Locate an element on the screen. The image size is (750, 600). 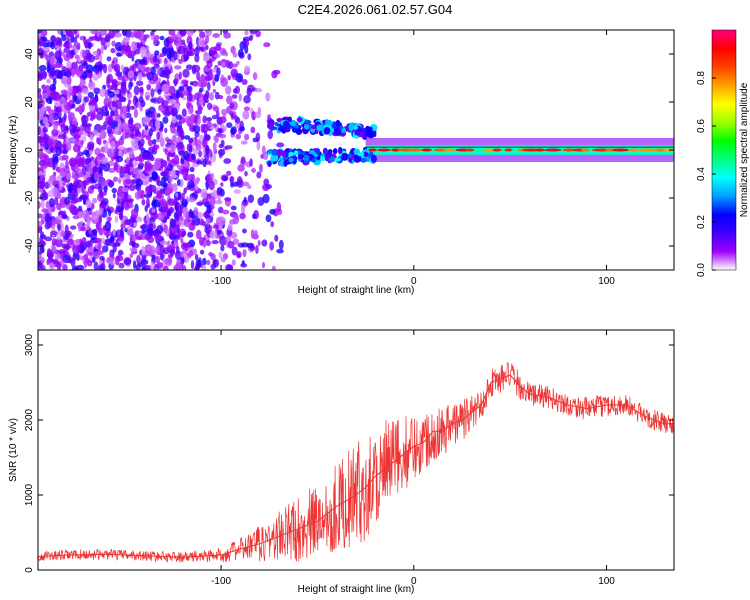
spectrogram-y-tick-label: 0 is located at coordinates (29, 150).